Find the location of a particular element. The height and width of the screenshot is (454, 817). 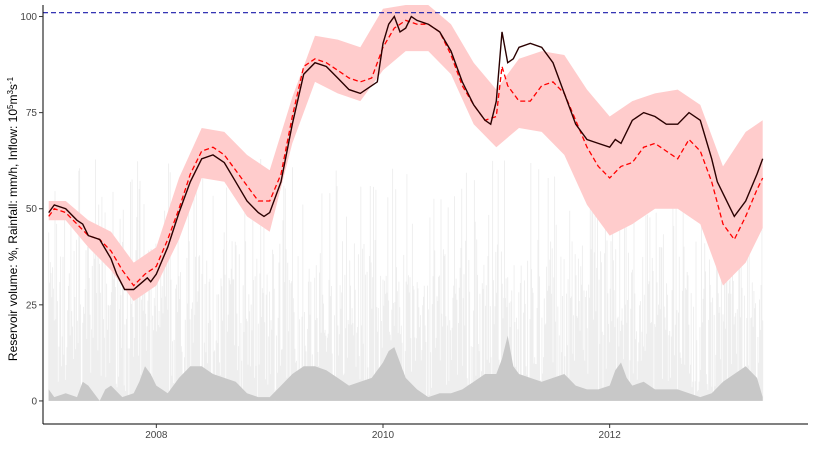

y-tick-label: 100 is located at coordinates (28, 17).